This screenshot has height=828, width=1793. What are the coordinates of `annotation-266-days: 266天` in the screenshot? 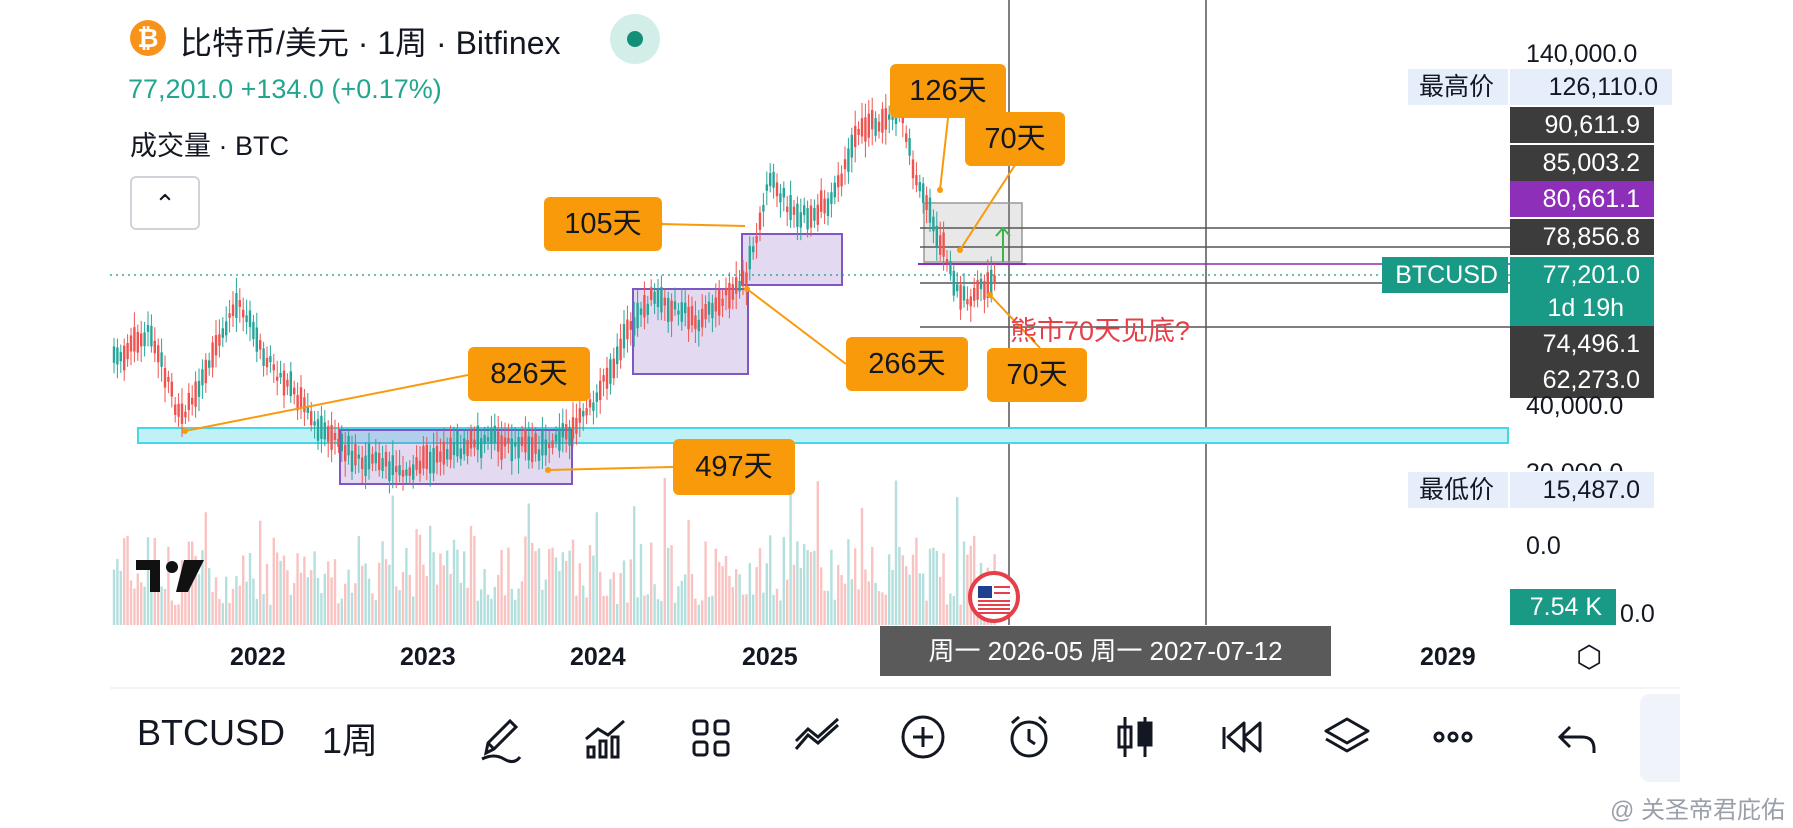 It's located at (907, 364).